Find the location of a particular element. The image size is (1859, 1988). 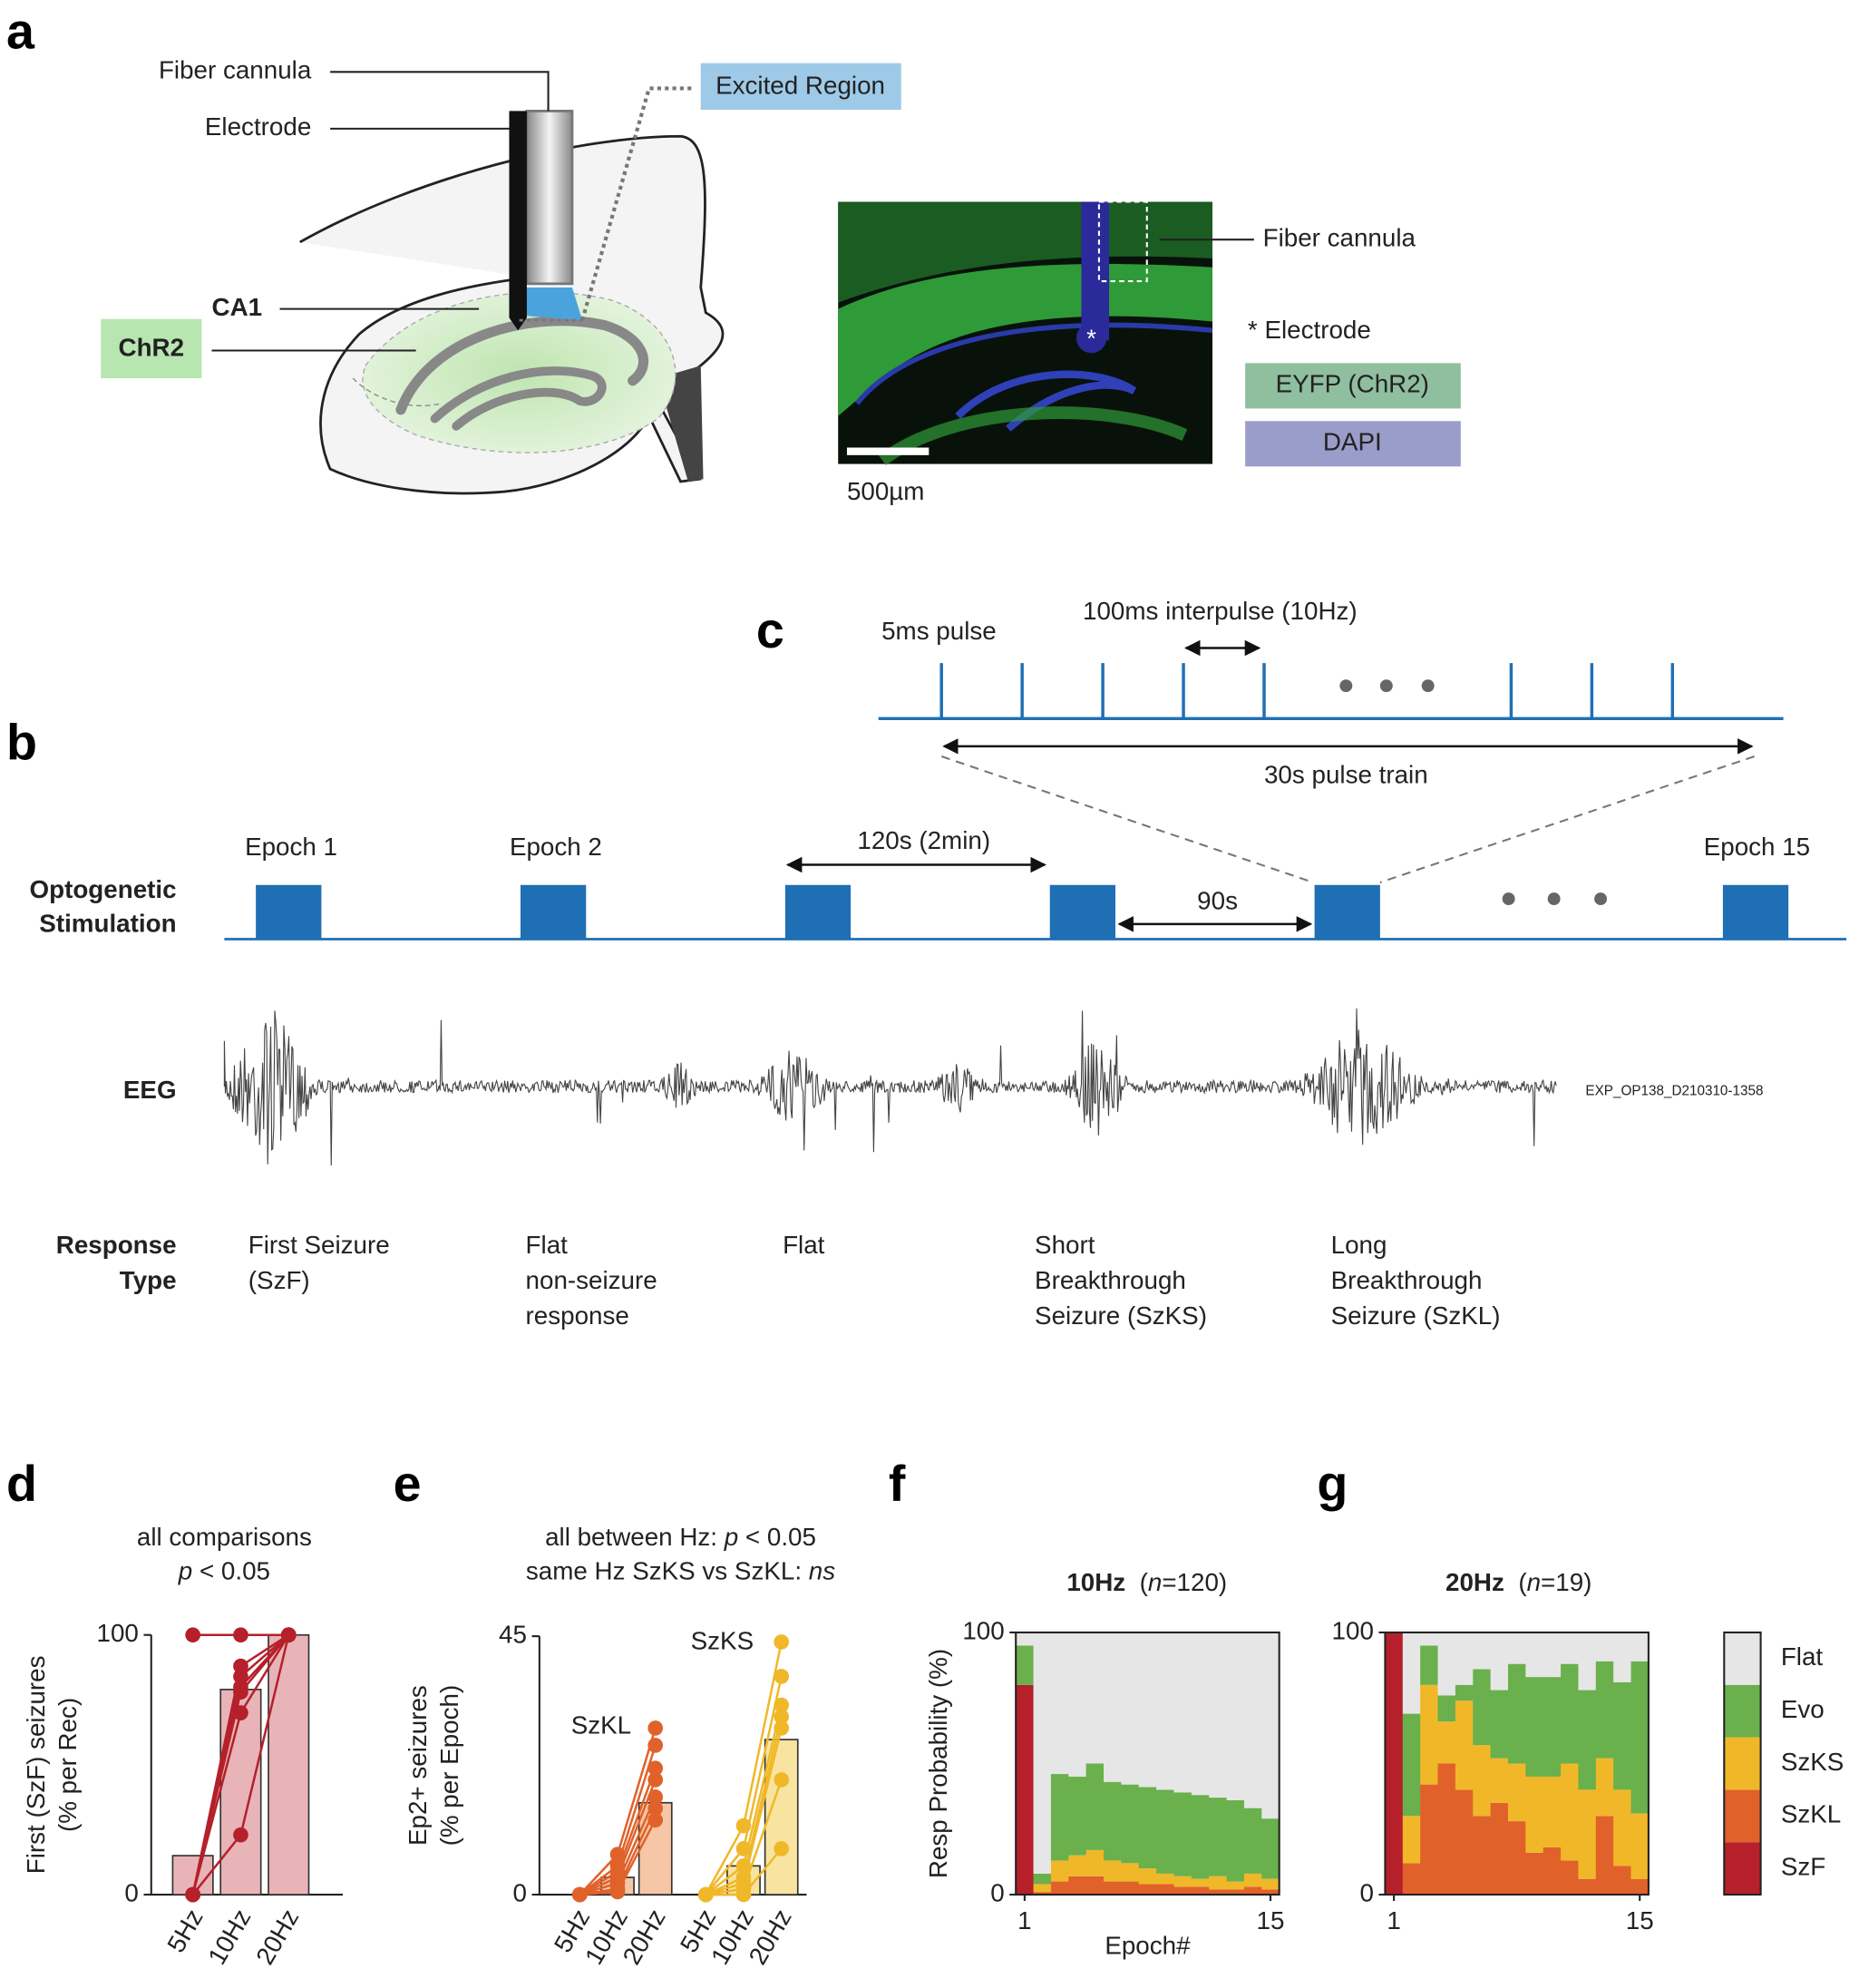

label: Epoch 1 is located at coordinates (291, 847).